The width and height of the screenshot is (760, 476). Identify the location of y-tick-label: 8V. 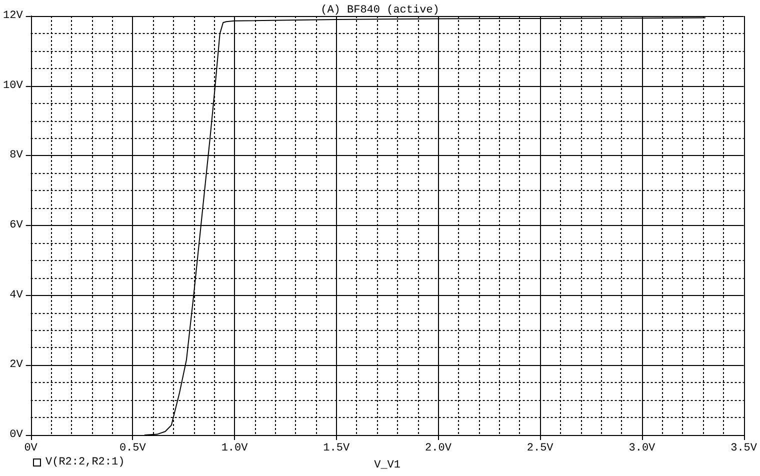
(17, 156).